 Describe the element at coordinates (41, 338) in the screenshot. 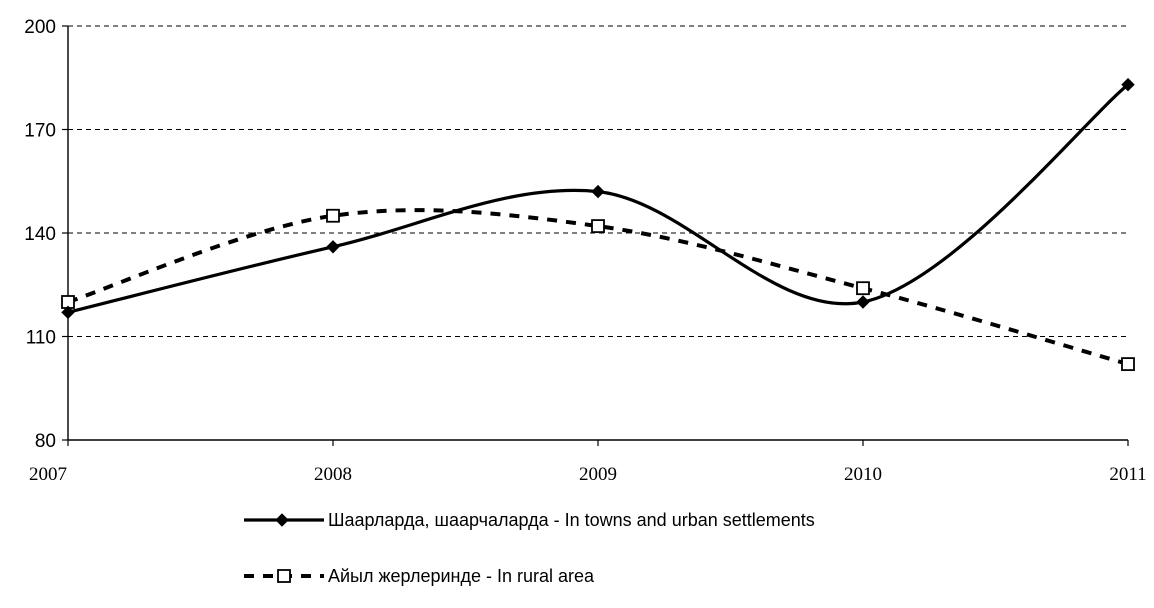

I see `y-tick-label: 110` at that location.